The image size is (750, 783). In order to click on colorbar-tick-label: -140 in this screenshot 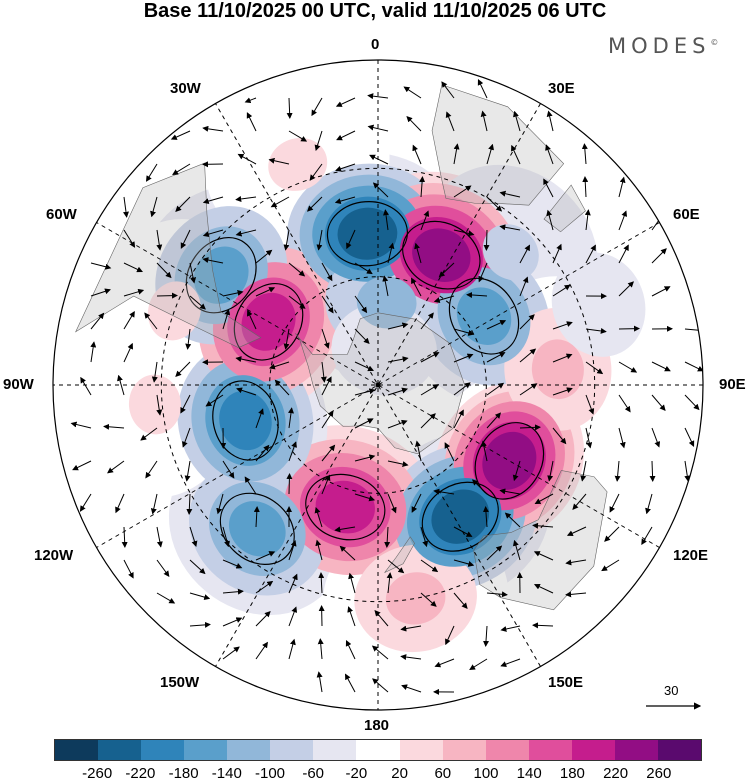, I will do `click(226, 773)`.